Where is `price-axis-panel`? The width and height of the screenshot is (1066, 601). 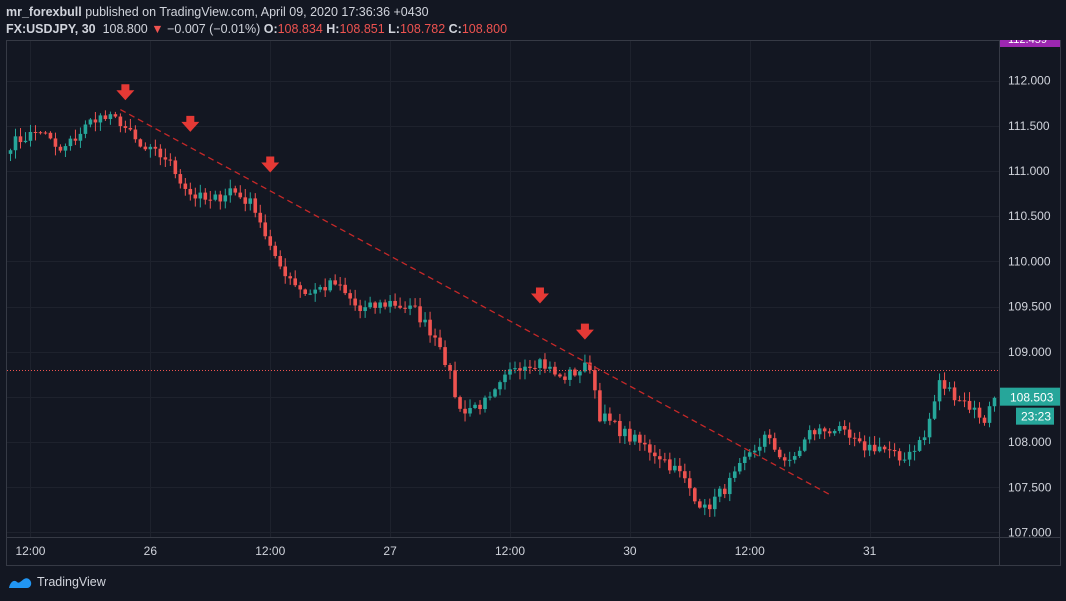
price-axis-panel is located at coordinates (1030, 288).